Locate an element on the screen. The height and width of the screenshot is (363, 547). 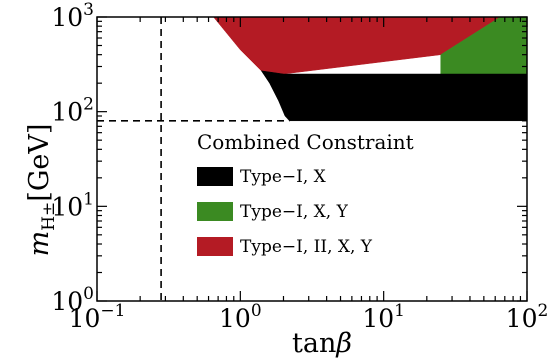
region-type-i-x is located at coordinates (394, 96).